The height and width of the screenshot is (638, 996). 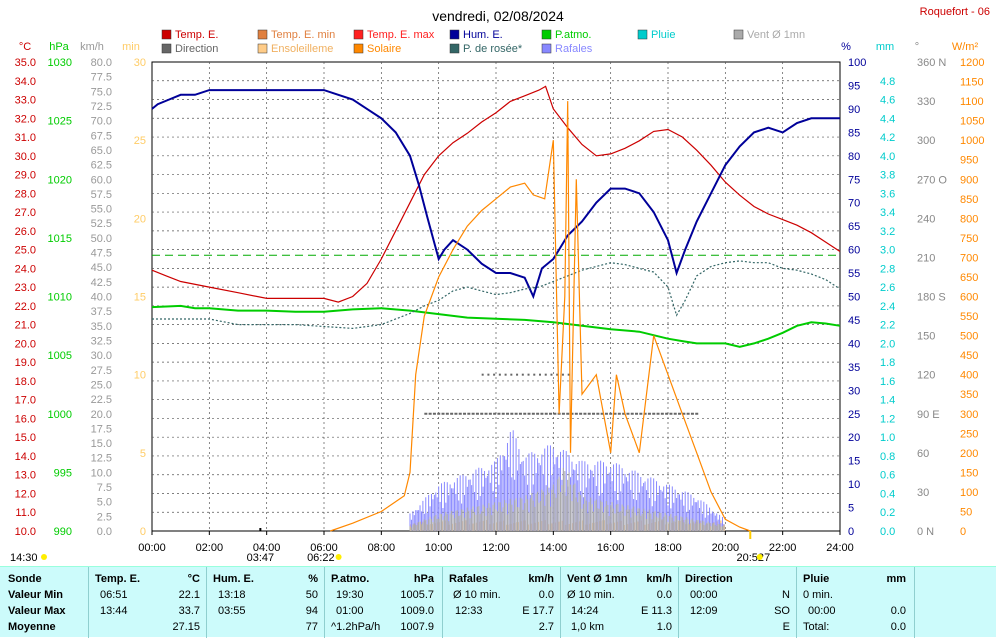 What do you see at coordinates (166, 34) in the screenshot?
I see `legend-swatch` at bounding box center [166, 34].